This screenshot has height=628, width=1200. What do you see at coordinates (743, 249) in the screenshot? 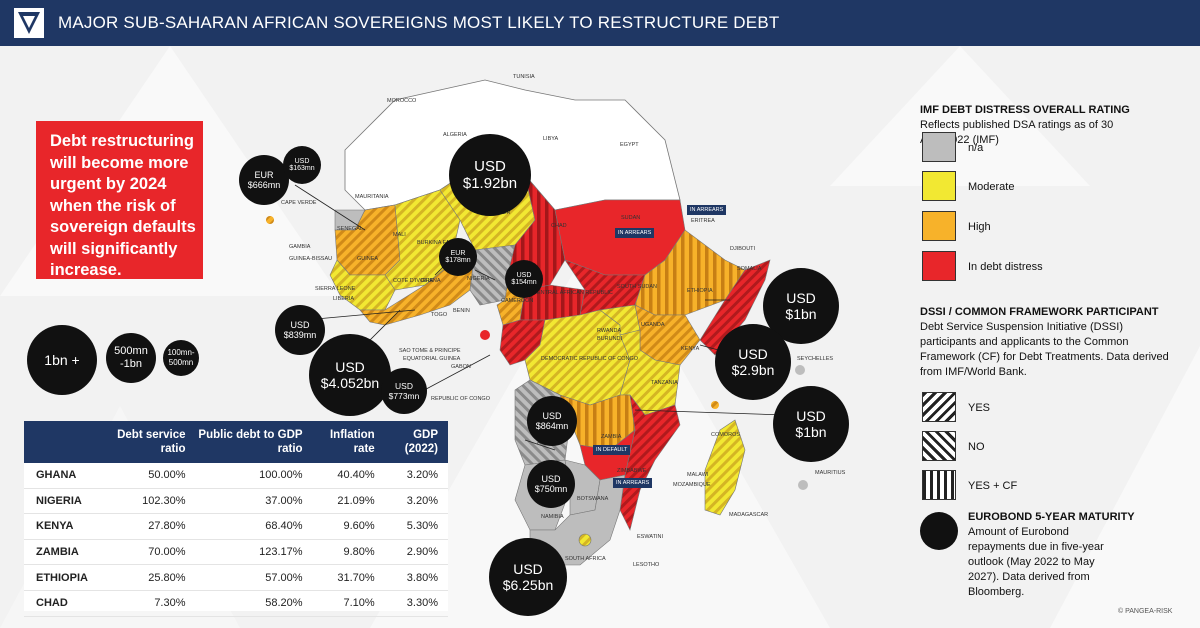
I see `country-label-djibouti: DJIBOUTI` at bounding box center [743, 249].